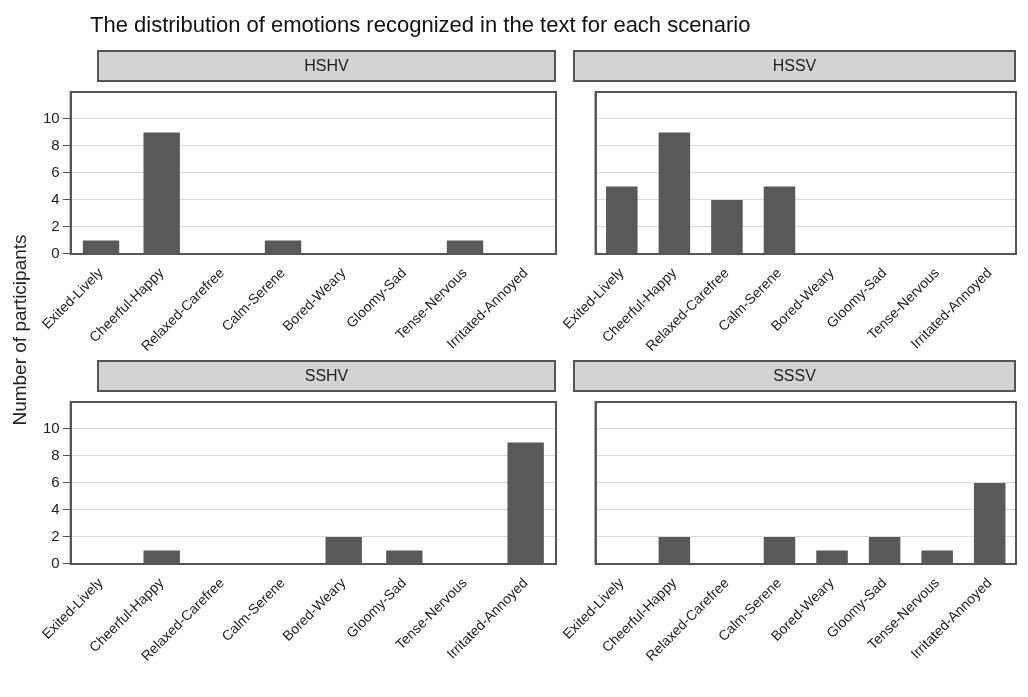 This screenshot has width=1028, height=697. I want to click on chart-title: HSHV, so click(326, 66).